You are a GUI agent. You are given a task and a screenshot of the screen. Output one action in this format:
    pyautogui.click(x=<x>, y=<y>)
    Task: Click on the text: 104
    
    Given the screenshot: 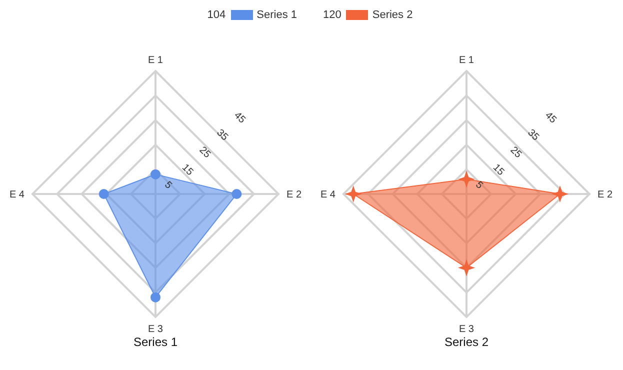 What is the action you would take?
    pyautogui.click(x=216, y=15)
    